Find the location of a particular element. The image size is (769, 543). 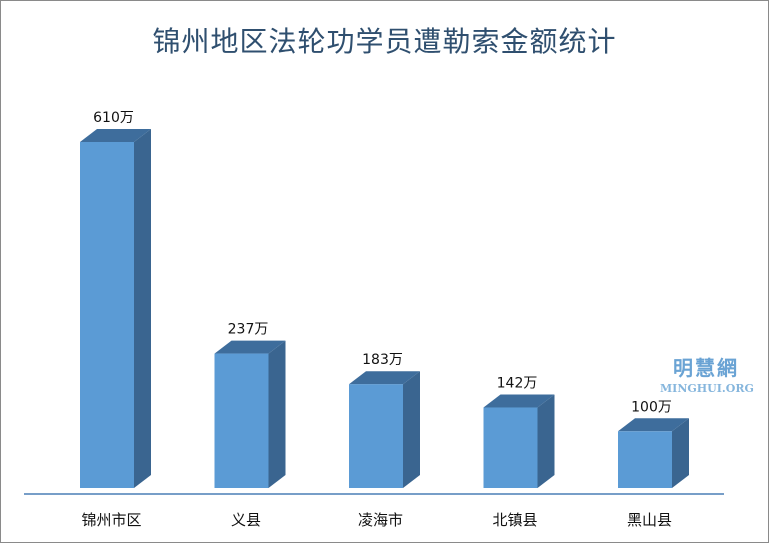

watermark-url-text: MINGHUI.ORG is located at coordinates (707, 388).